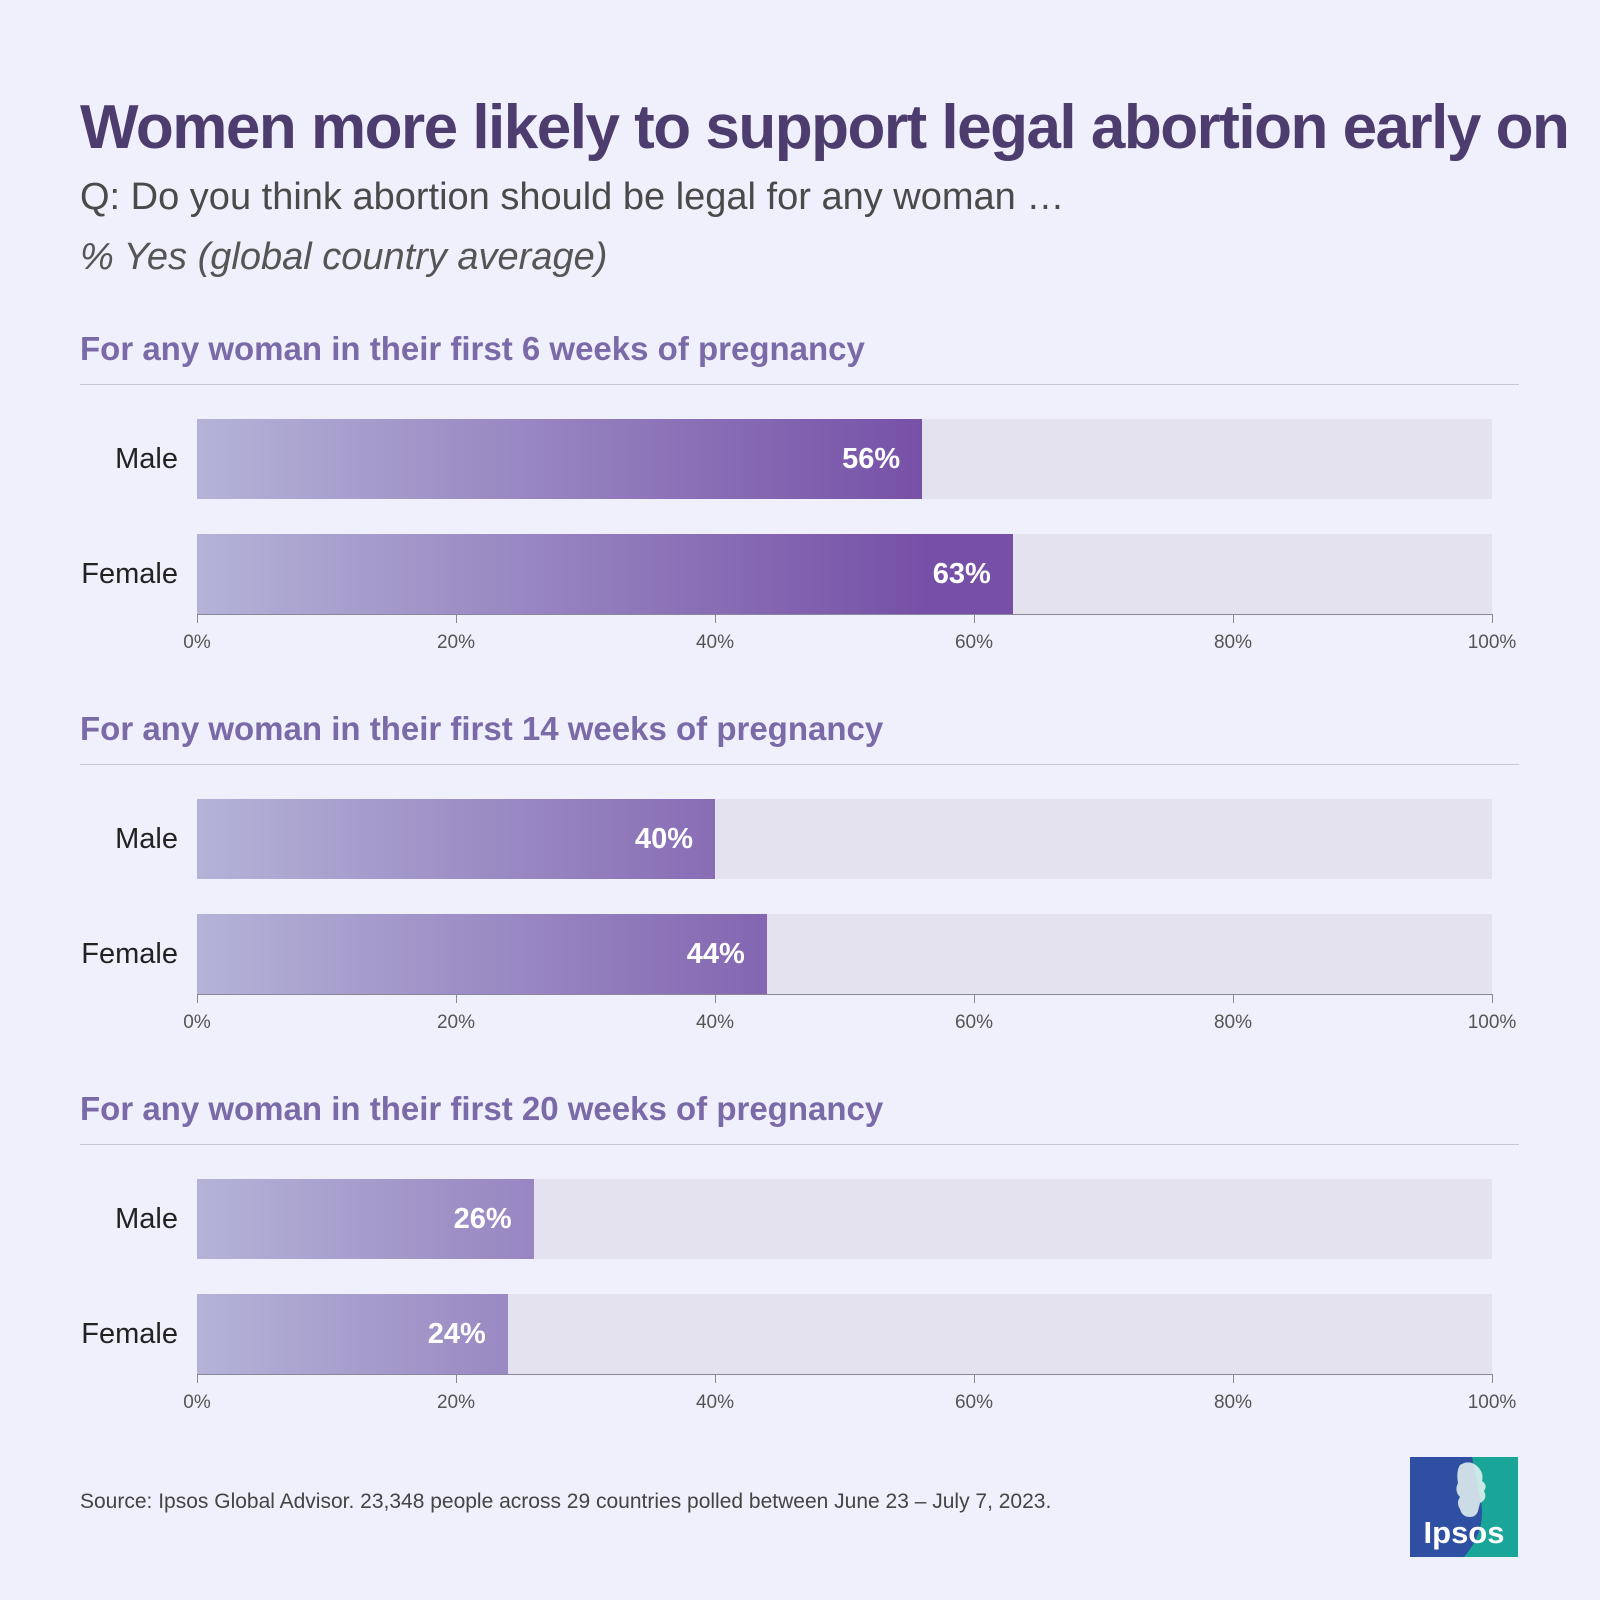  I want to click on bar-track: 40%, so click(844, 839).